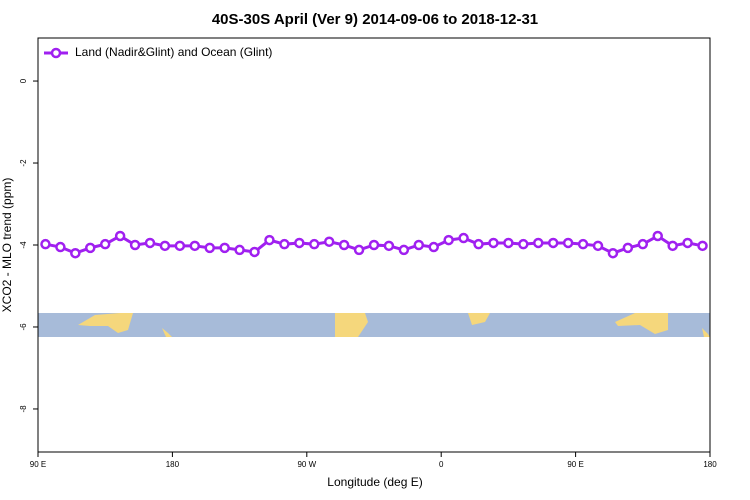 This screenshot has width=750, height=500. Describe the element at coordinates (173, 52) in the screenshot. I see `legend-label: Land (Nadir&Glint) and Ocean (Glint)` at that location.